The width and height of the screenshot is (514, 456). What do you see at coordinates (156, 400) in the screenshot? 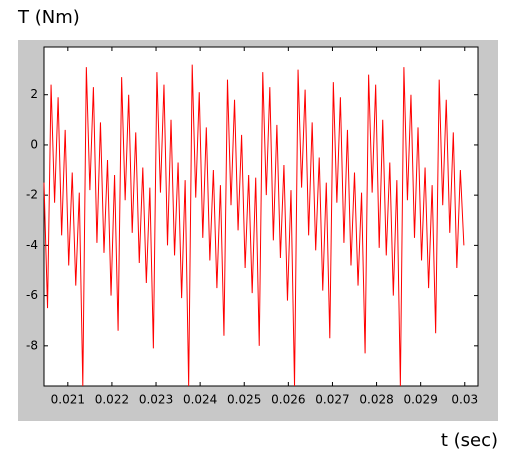
I see `x-tick-label: 0.023` at bounding box center [156, 400].